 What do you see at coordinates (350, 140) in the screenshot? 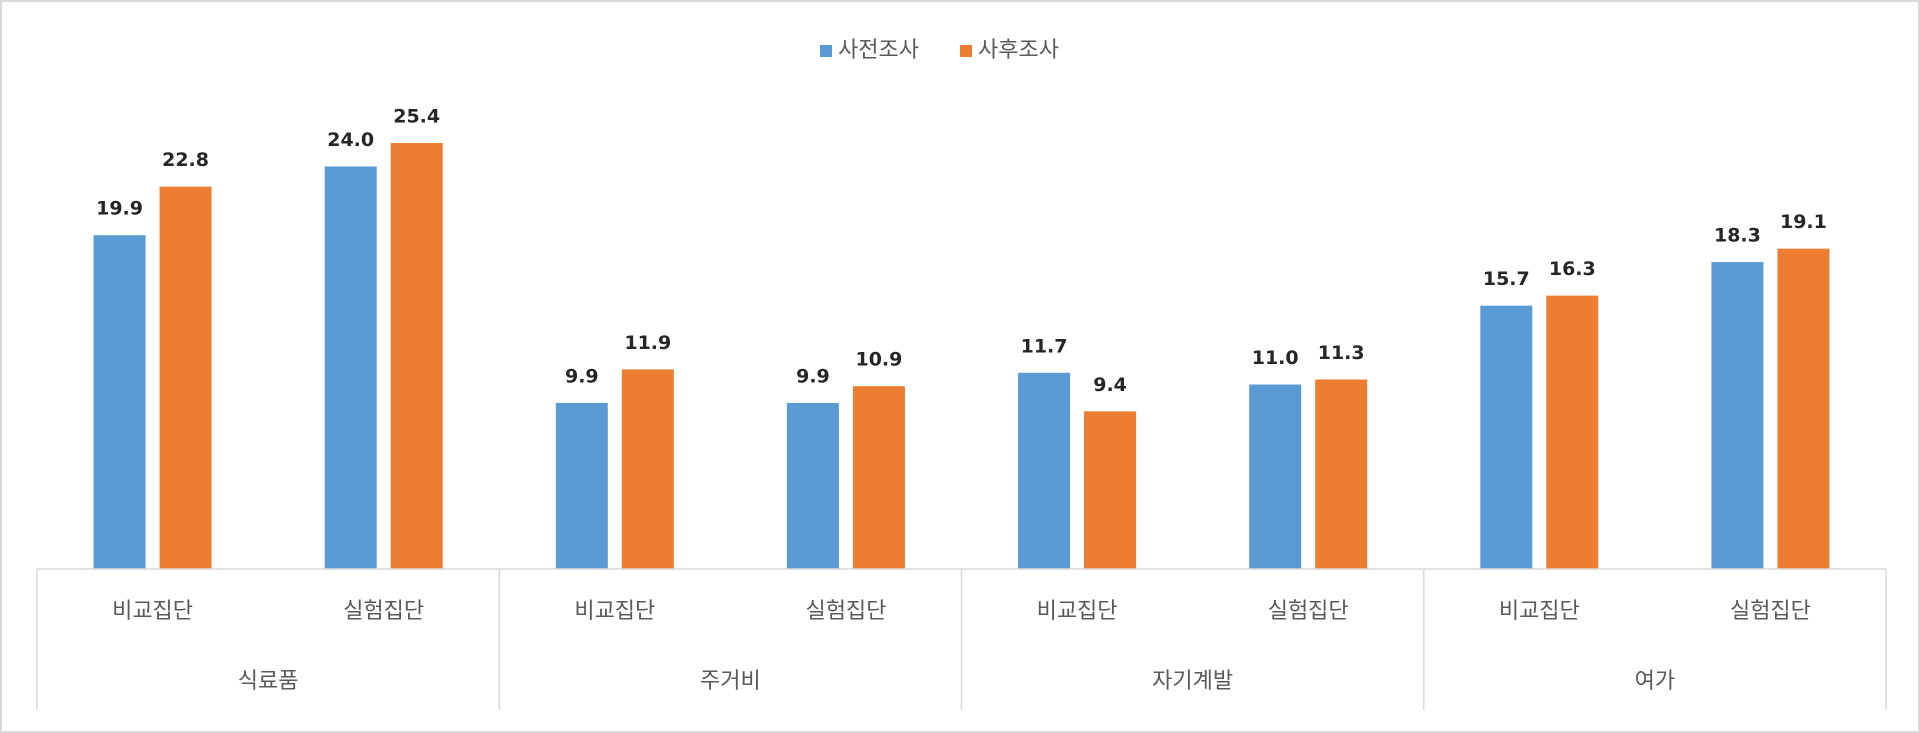
I see `value-label: 24.0` at bounding box center [350, 140].